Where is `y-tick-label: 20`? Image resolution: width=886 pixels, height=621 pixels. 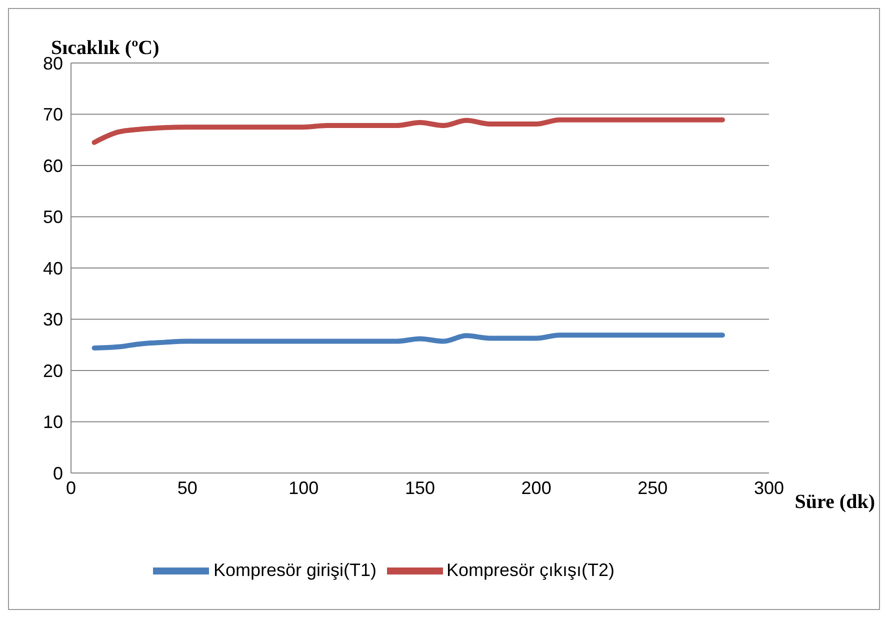 y-tick-label: 20 is located at coordinates (52, 370).